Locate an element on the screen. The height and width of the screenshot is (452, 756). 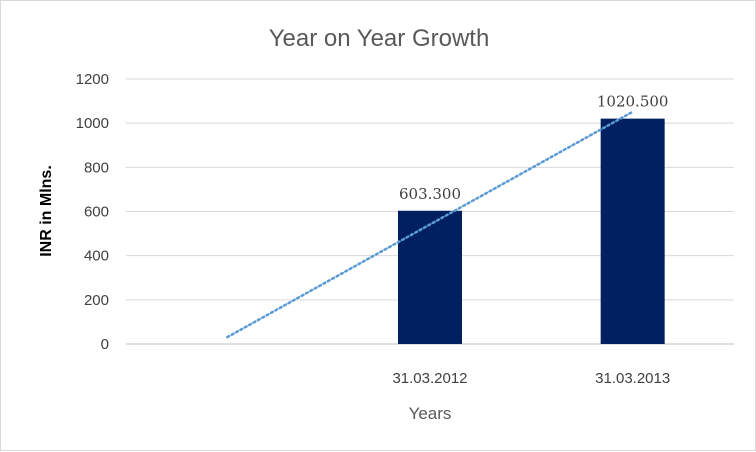
y-axis-ticks: 0 200 400 600 800 1000 1200 is located at coordinates (92, 212).